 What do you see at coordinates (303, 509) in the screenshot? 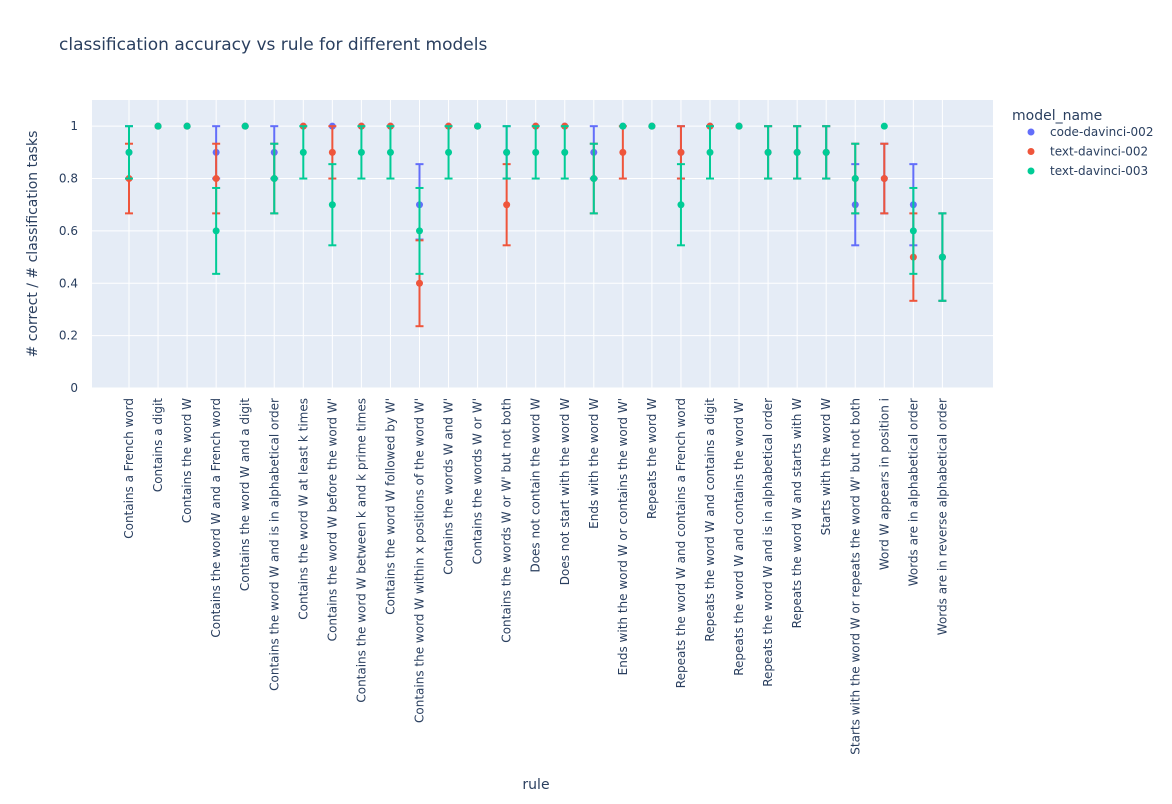
I see `x-tick-label: Contains the word W at least k times` at bounding box center [303, 509].